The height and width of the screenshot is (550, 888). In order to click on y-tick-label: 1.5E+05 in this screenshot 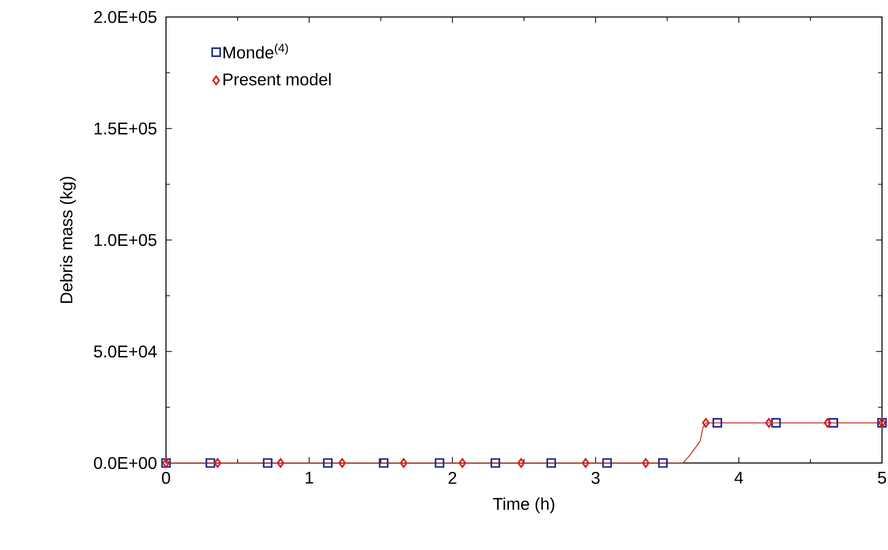, I will do `click(125, 128)`.